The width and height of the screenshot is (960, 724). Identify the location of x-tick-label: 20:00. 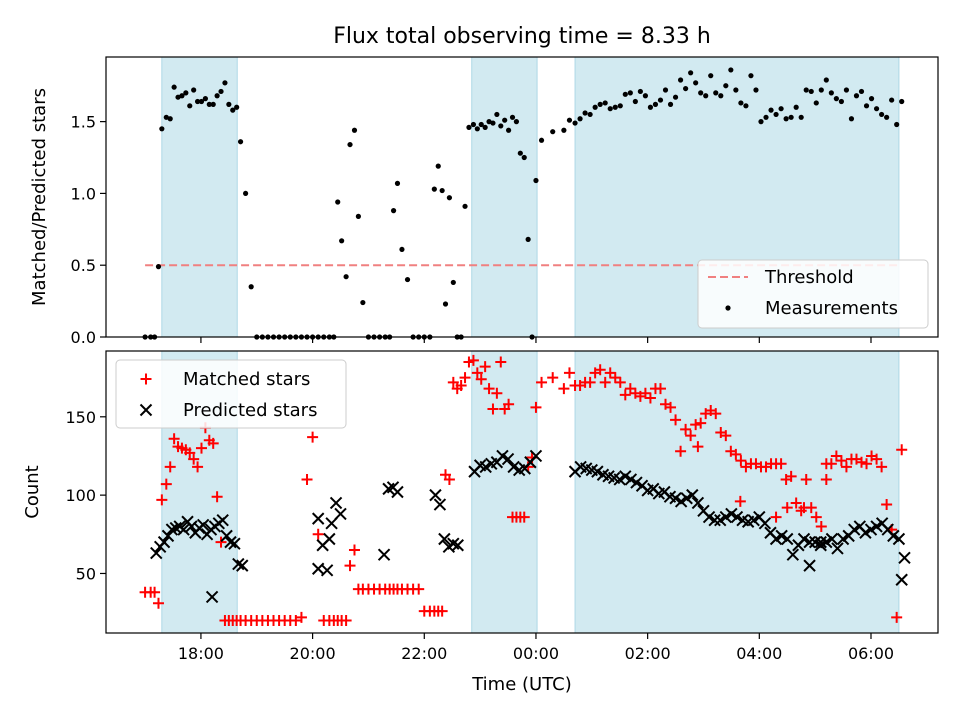
(313, 653).